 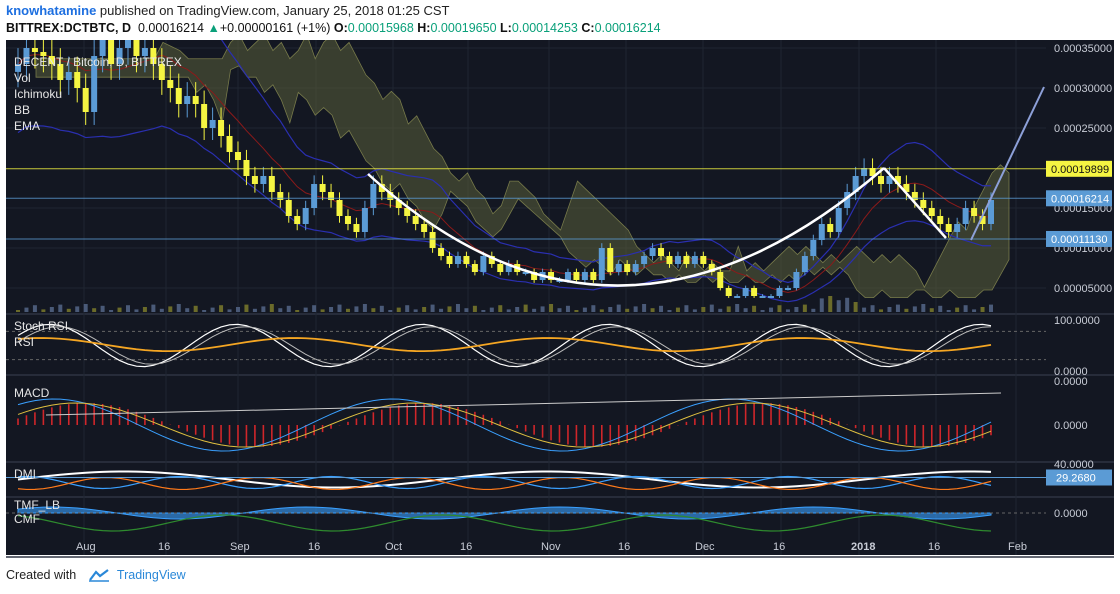 What do you see at coordinates (1007, 163) in the screenshot?
I see `trend-arrow-line` at bounding box center [1007, 163].